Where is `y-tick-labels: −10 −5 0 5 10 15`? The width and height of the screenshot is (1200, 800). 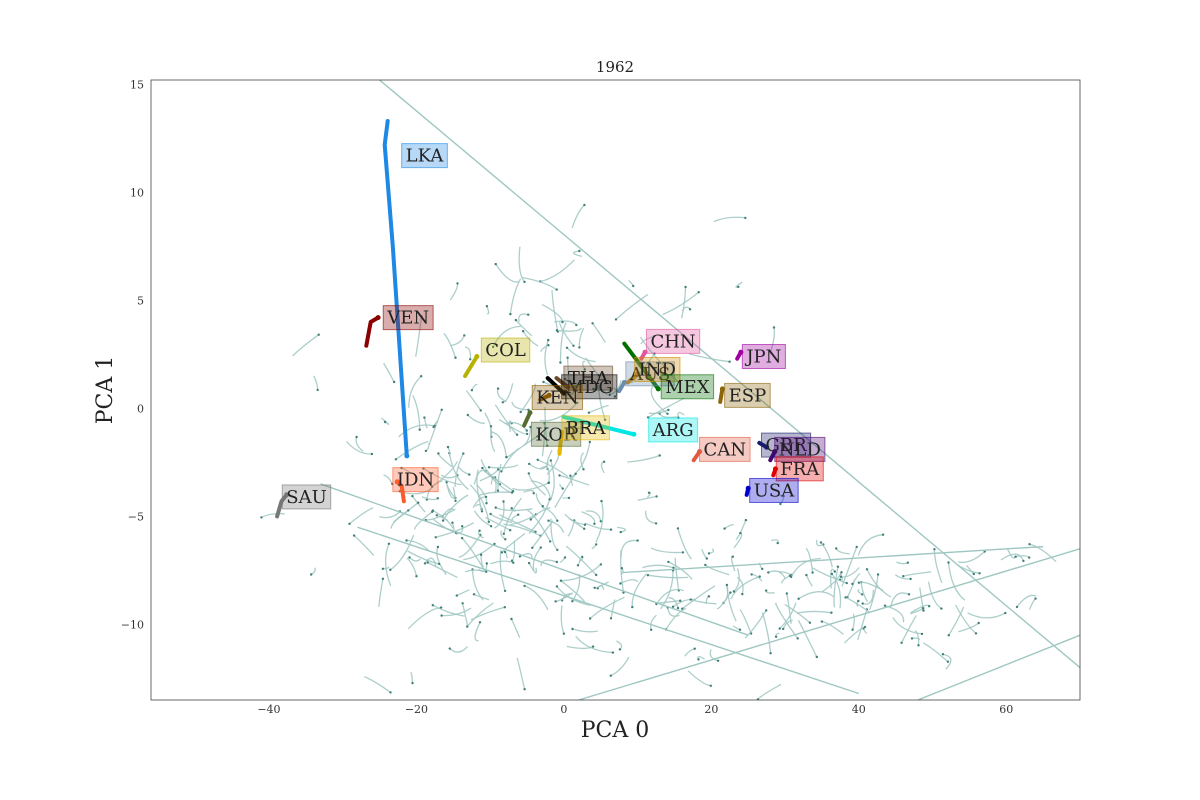
y-tick-labels: −10 −5 0 5 10 15 is located at coordinates (132, 354).